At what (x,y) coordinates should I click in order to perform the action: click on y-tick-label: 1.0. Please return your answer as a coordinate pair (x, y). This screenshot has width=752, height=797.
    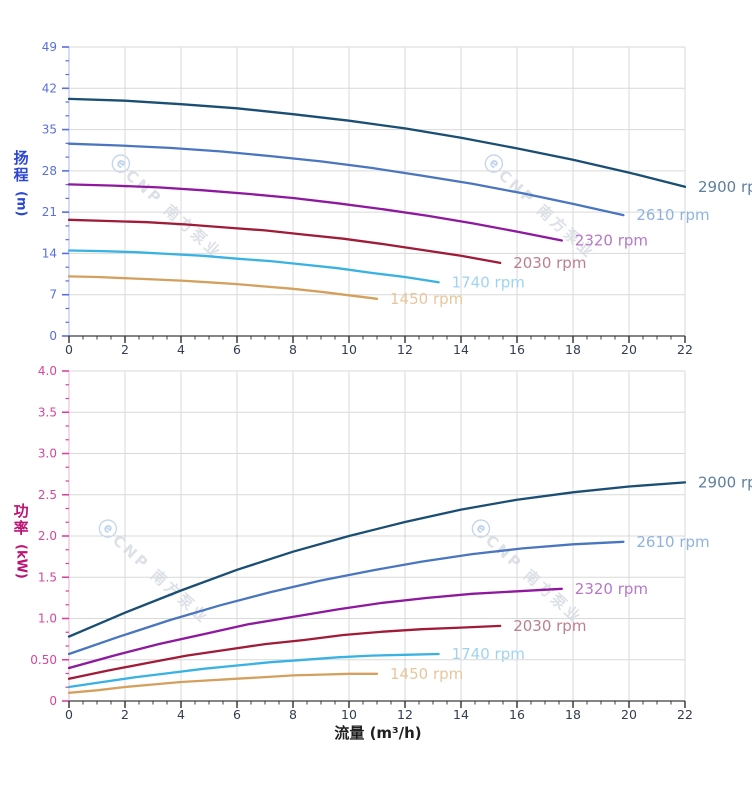
    Looking at the image, I should click on (47, 619).